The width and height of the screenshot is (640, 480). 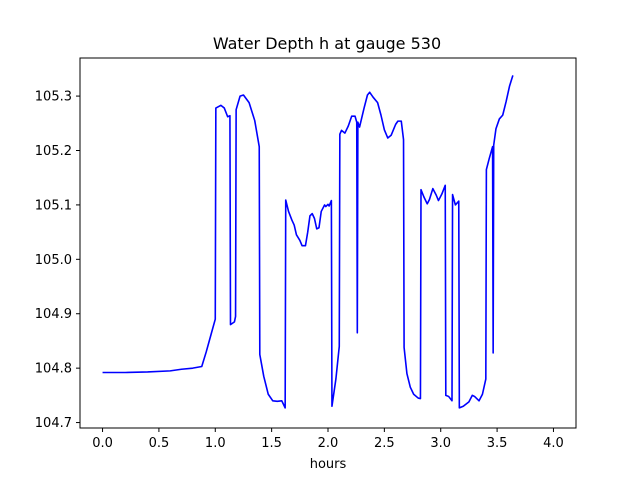 What do you see at coordinates (53, 314) in the screenshot?
I see `y-tick-label: 104.9` at bounding box center [53, 314].